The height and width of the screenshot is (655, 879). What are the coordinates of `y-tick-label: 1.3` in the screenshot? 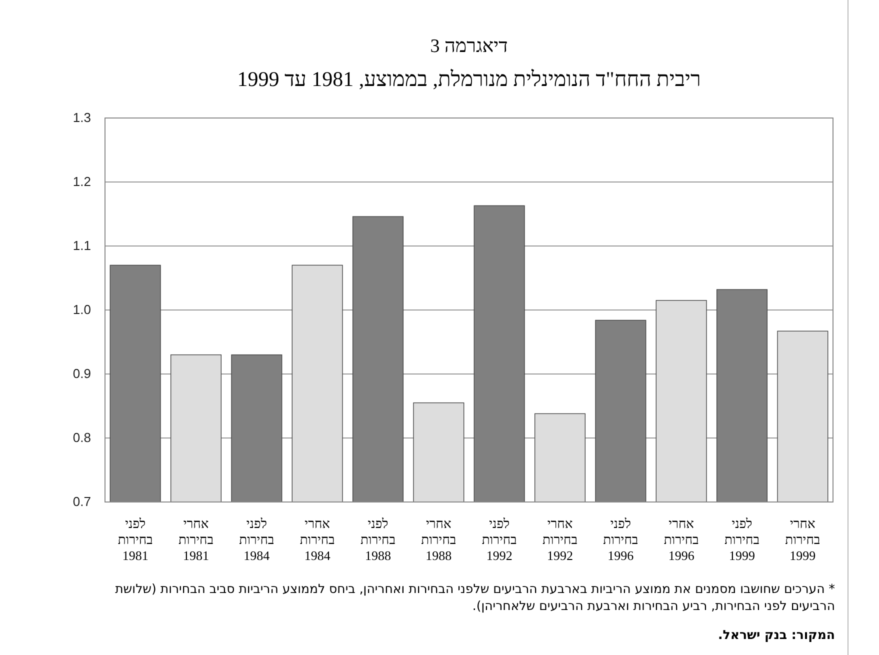 It's located at (81, 118).